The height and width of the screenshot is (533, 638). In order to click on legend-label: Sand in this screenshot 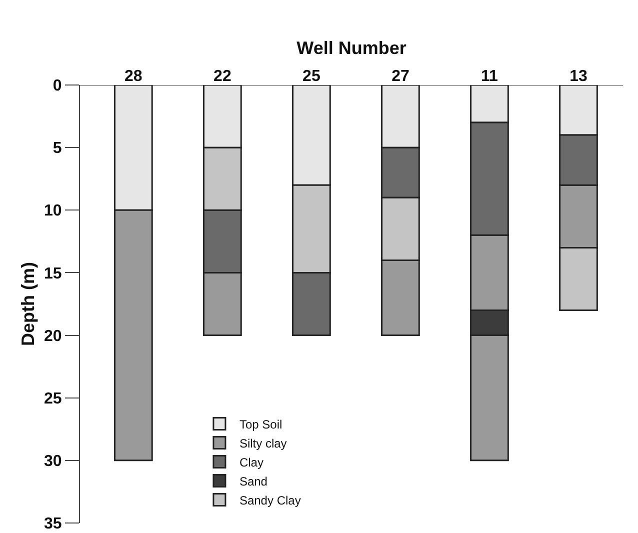, I will do `click(253, 481)`.